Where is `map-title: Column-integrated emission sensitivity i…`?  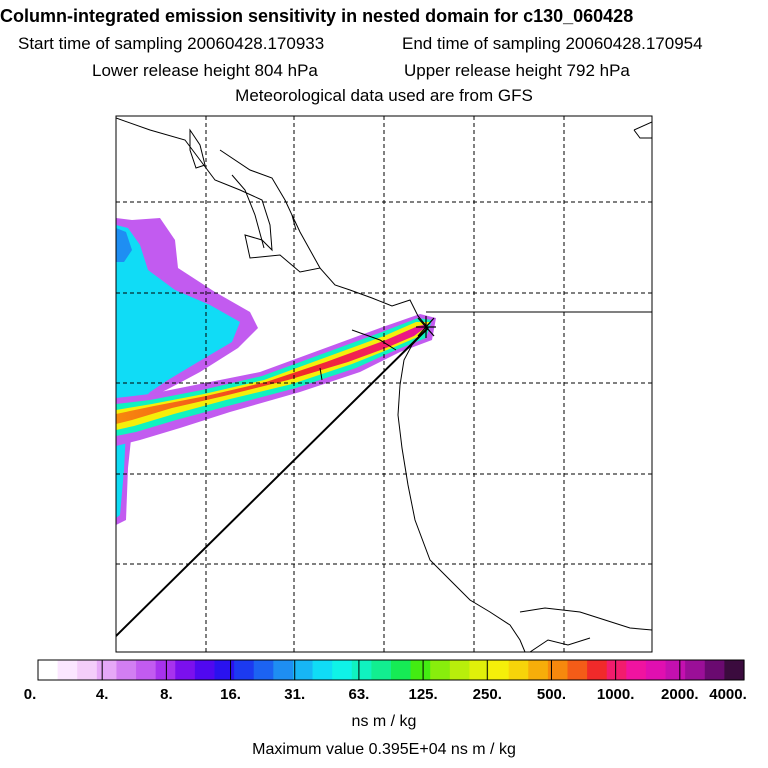 map-title: Column-integrated emission sensitivity i… is located at coordinates (317, 16).